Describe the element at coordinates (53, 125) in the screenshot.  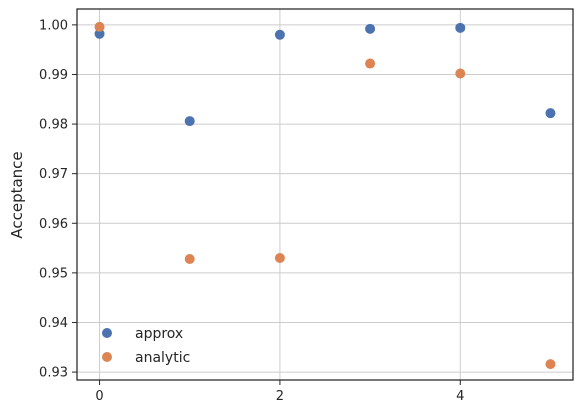
I see `y-tick-label: 0.98` at that location.